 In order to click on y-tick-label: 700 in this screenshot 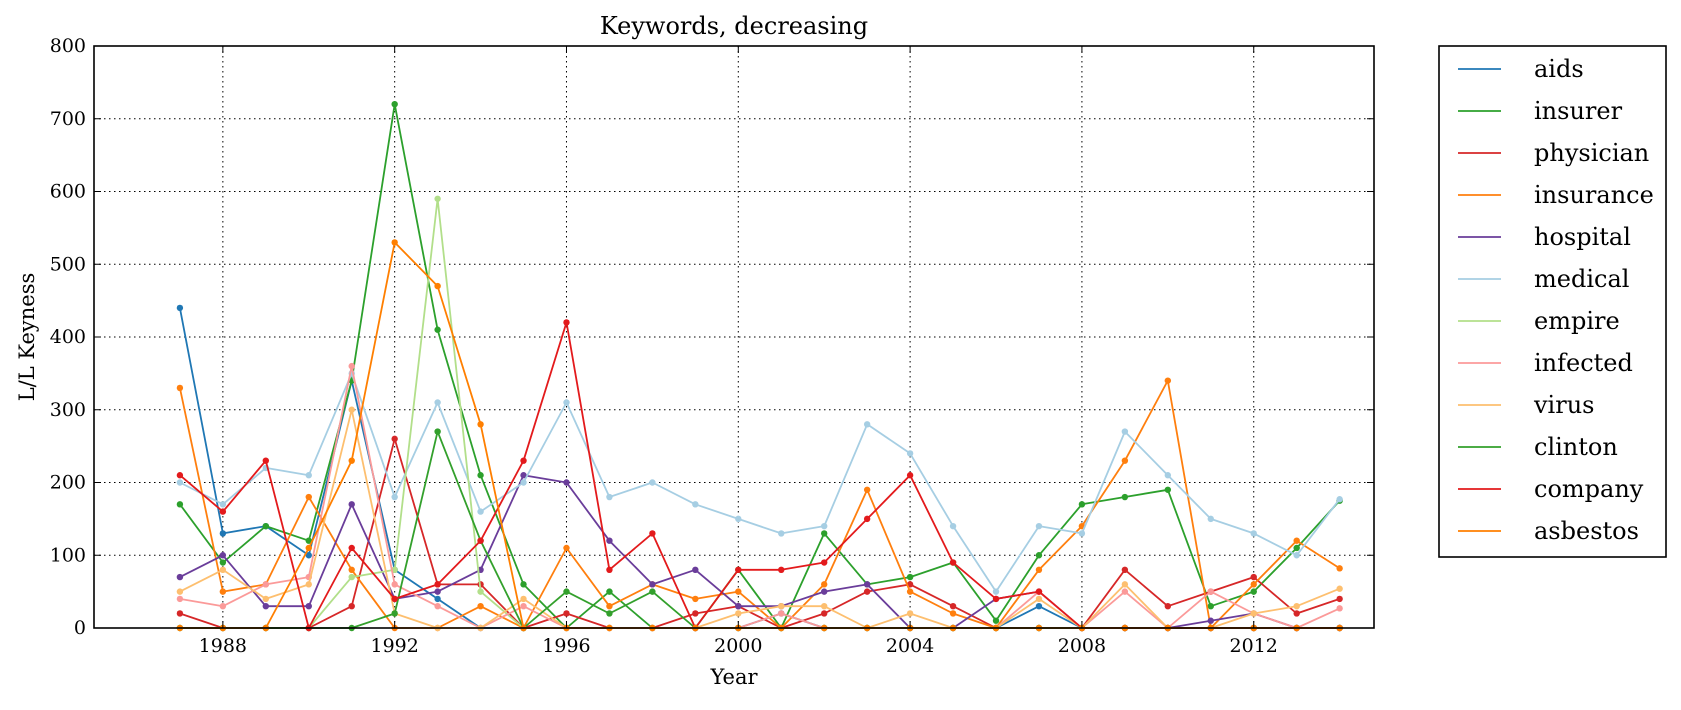, I will do `click(68, 119)`.